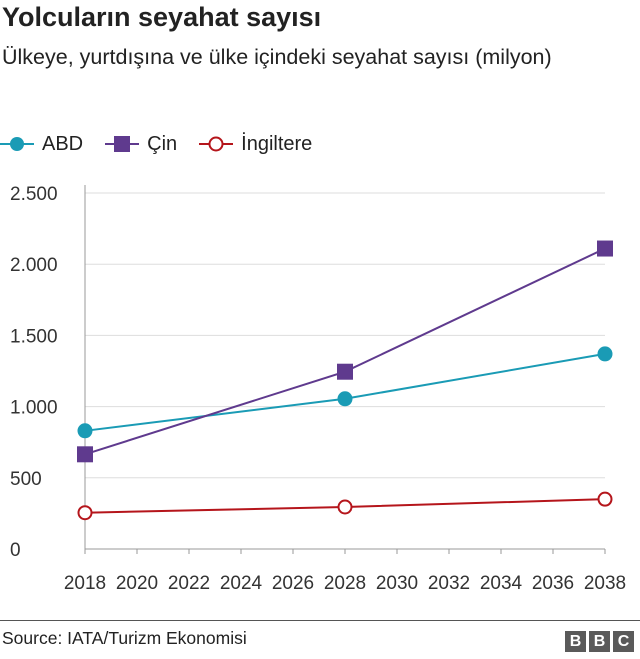 This screenshot has width=640, height=659. Describe the element at coordinates (277, 143) in the screenshot. I see `legend-label-ingiltere: İngiltere` at that location.